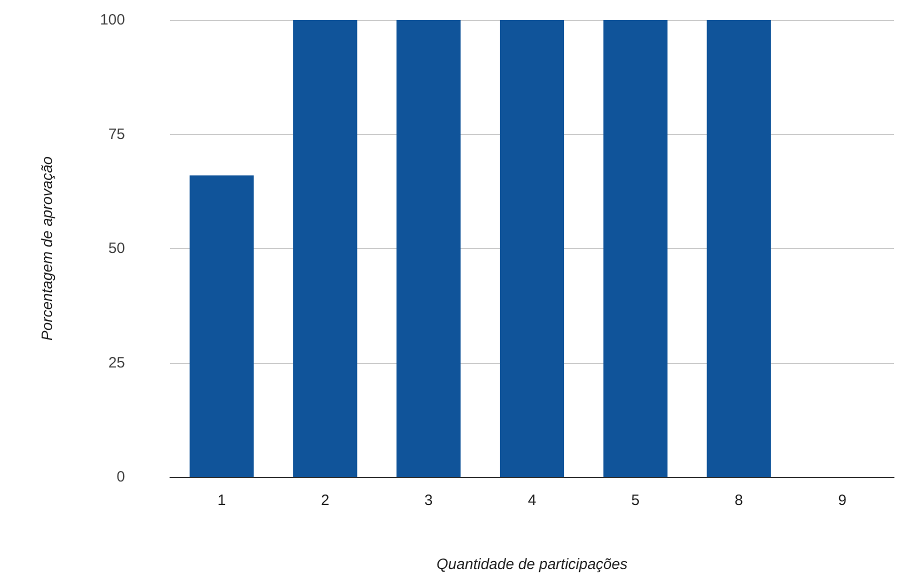 The width and height of the screenshot is (902, 579). Describe the element at coordinates (116, 363) in the screenshot. I see `y-tick-label: 25` at that location.